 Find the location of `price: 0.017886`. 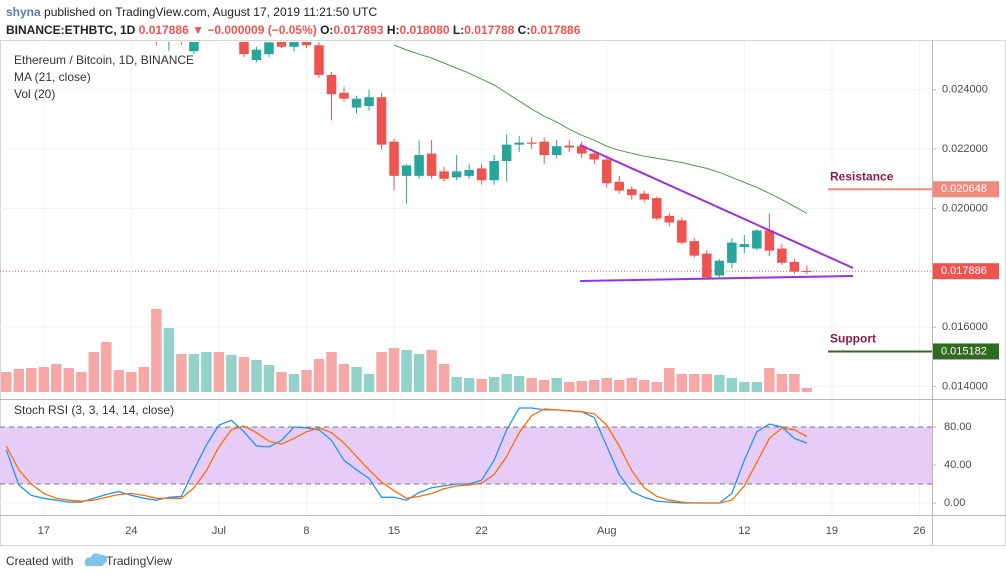

price: 0.017886 is located at coordinates (164, 30).